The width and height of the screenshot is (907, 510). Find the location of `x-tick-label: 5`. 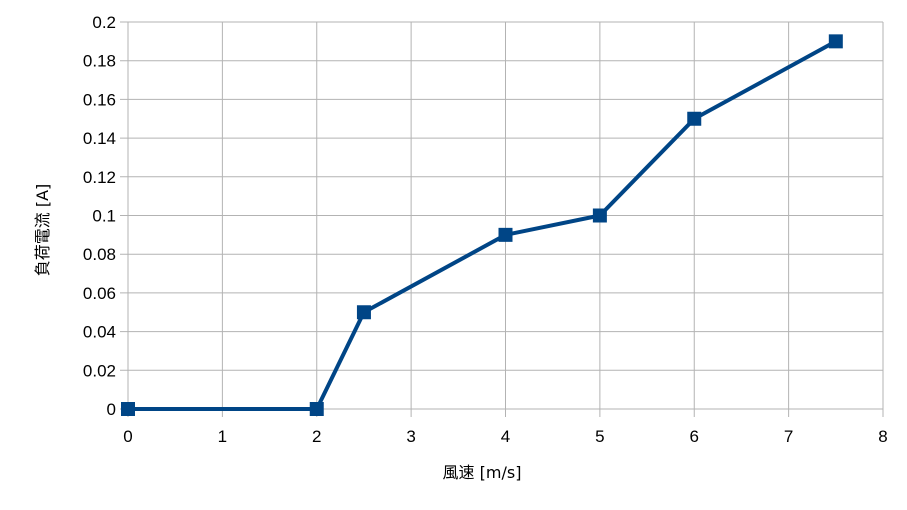

x-tick-label: 5 is located at coordinates (599, 436).